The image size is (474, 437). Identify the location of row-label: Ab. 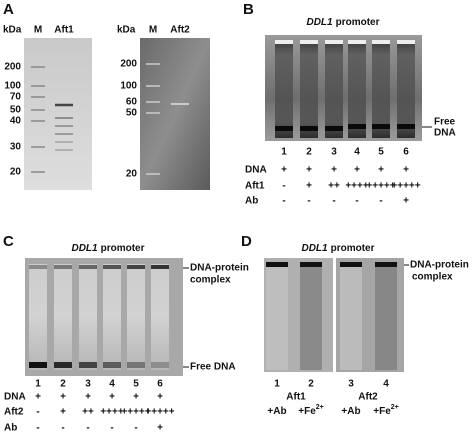
(251, 201).